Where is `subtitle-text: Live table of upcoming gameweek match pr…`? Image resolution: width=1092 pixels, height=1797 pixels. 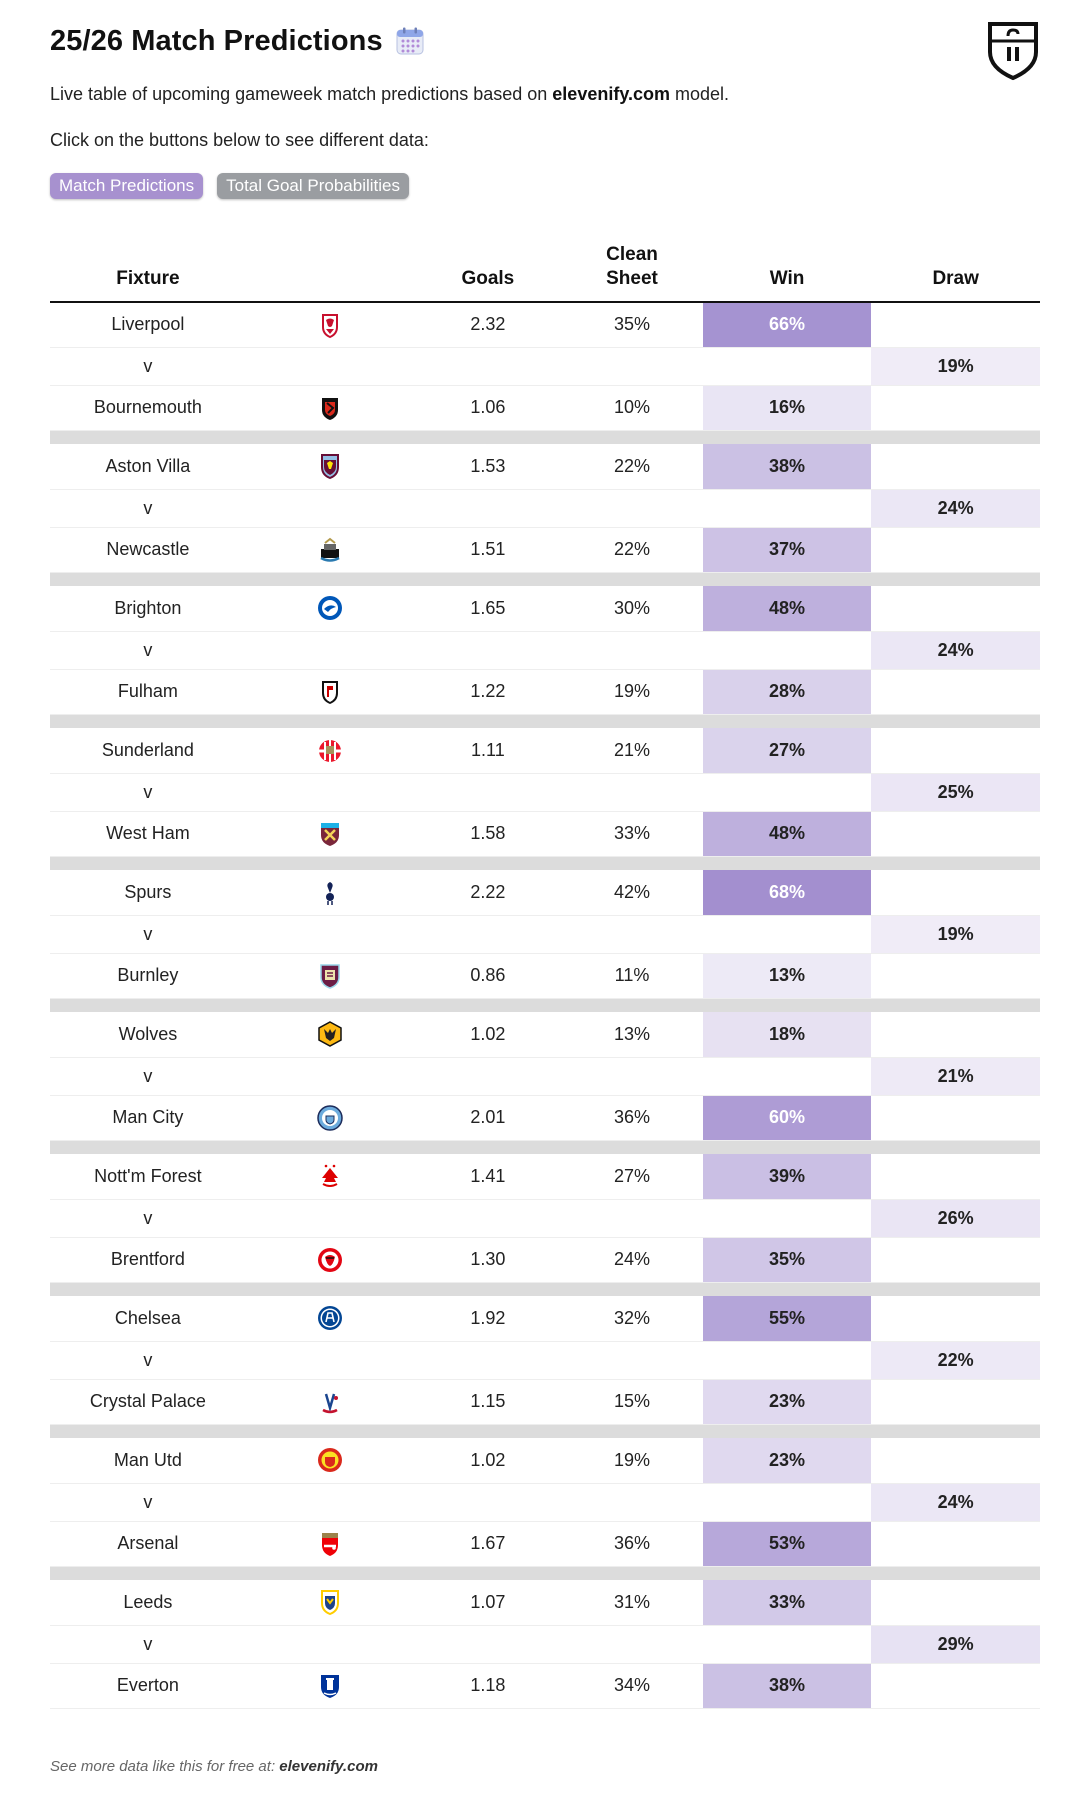
subtitle-text: Live table of upcoming gameweek match pr… is located at coordinates (301, 94).